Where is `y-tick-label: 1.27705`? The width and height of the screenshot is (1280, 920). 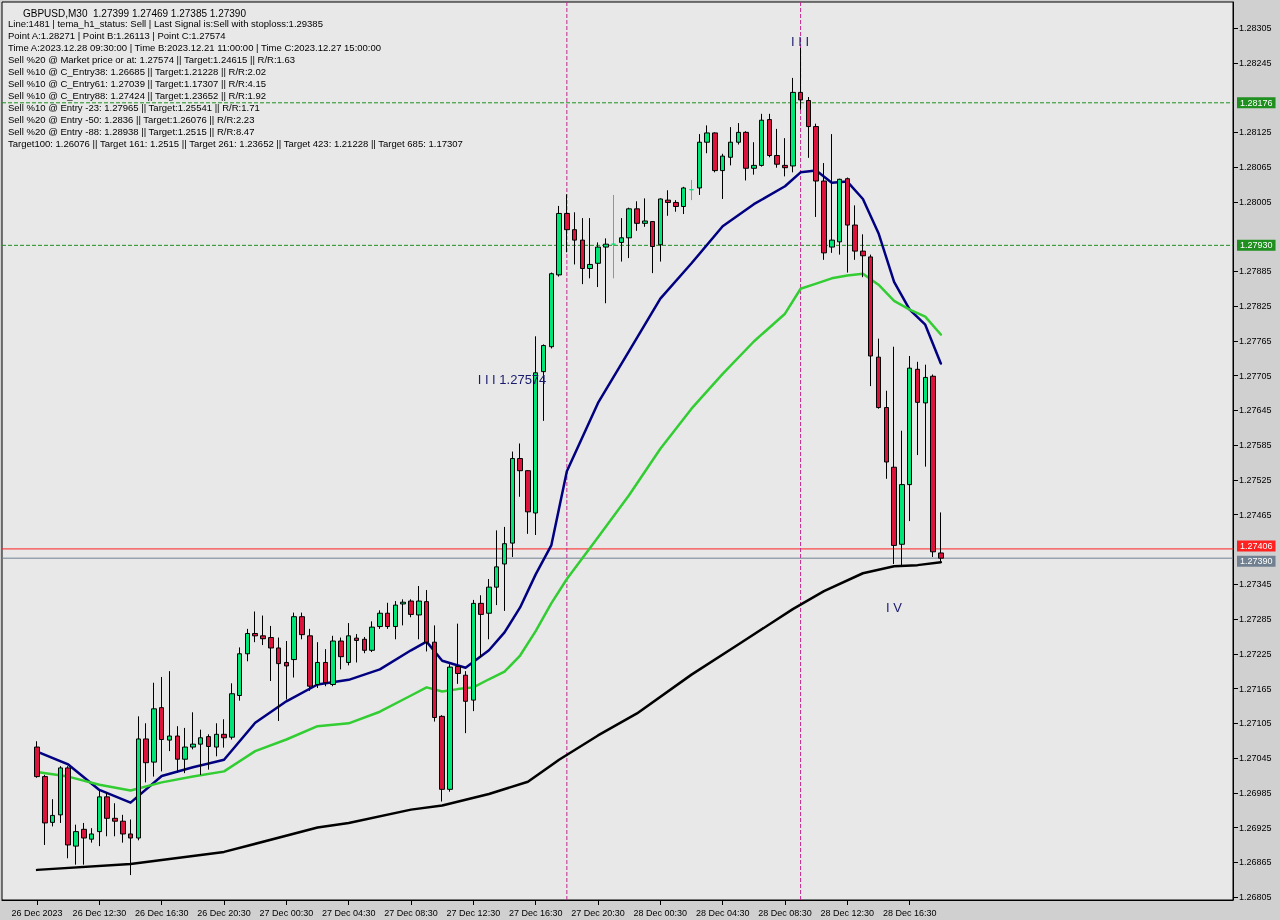 y-tick-label: 1.27705 is located at coordinates (1255, 375).